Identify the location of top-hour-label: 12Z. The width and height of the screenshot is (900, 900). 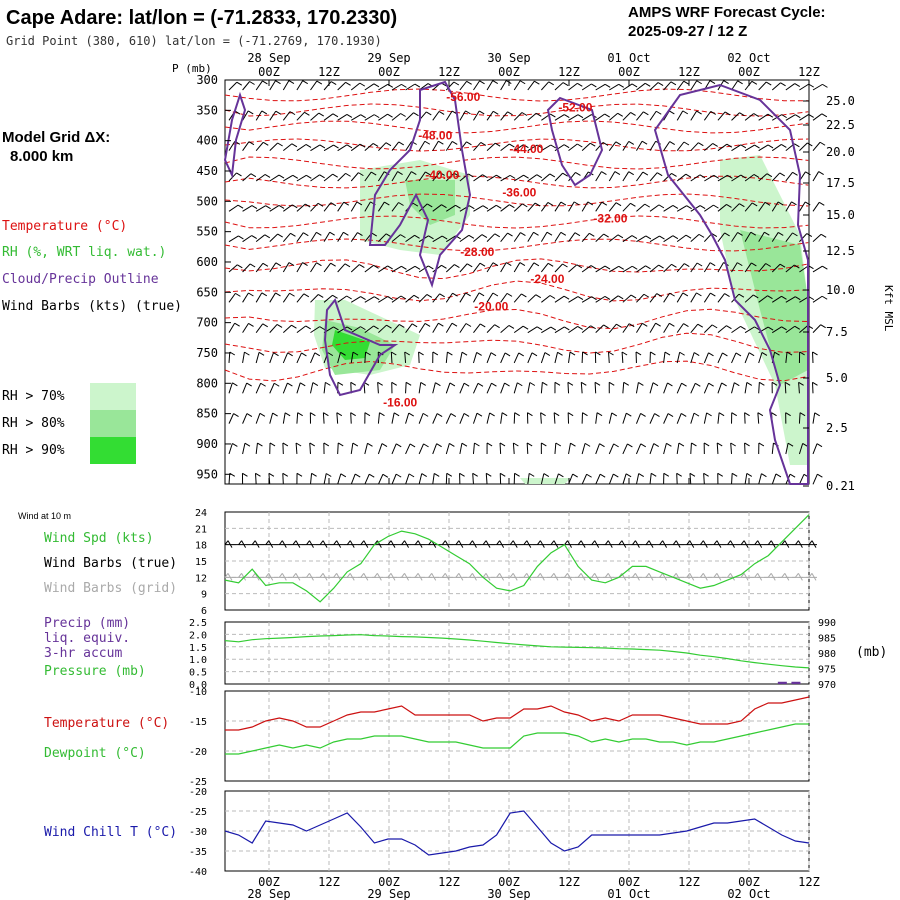
(329, 72).